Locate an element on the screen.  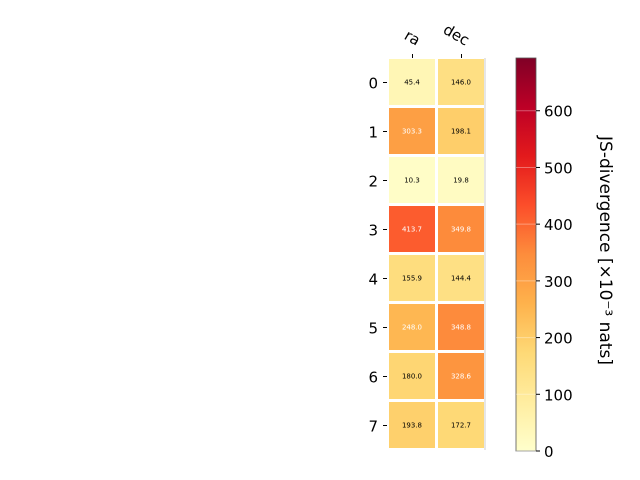
cell-value-label: 19.8 is located at coordinates (461, 181).